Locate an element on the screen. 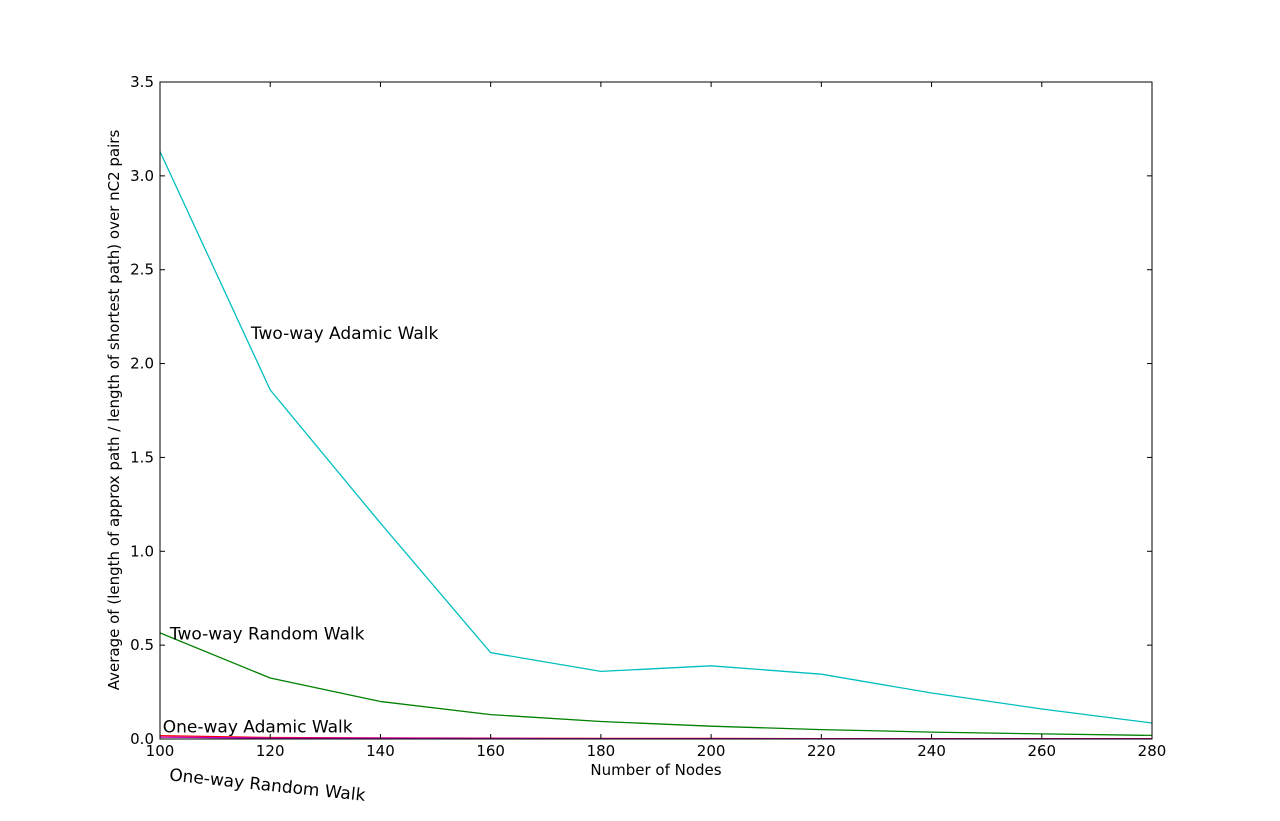  x-tick-label: 220 is located at coordinates (821, 751).